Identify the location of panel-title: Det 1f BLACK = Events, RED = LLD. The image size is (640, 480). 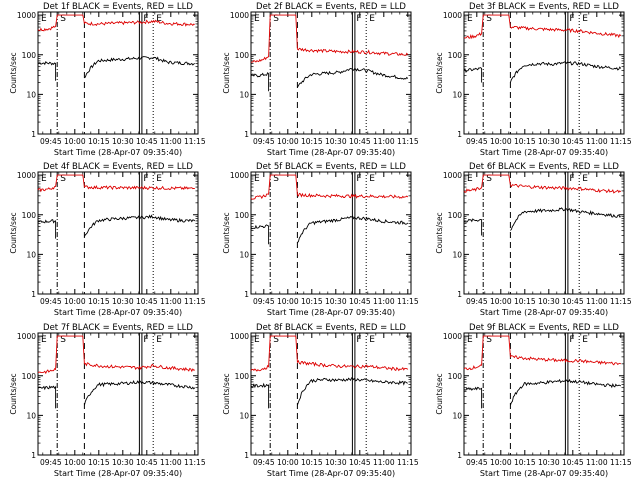
(118, 7).